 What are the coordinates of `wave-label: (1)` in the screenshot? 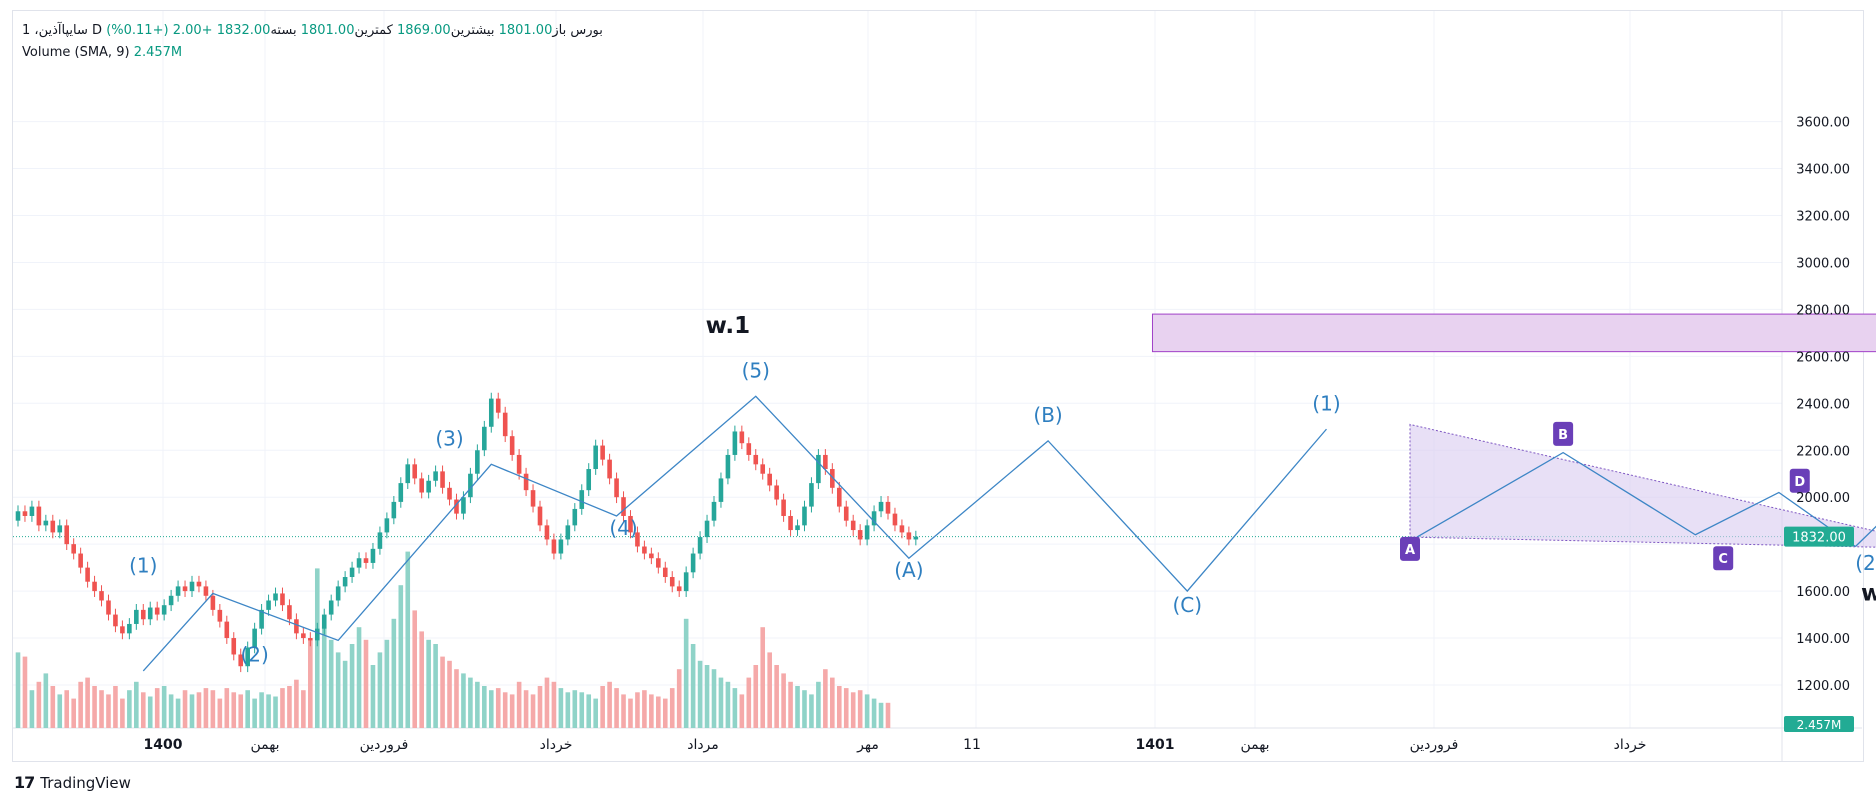 It's located at (143, 565).